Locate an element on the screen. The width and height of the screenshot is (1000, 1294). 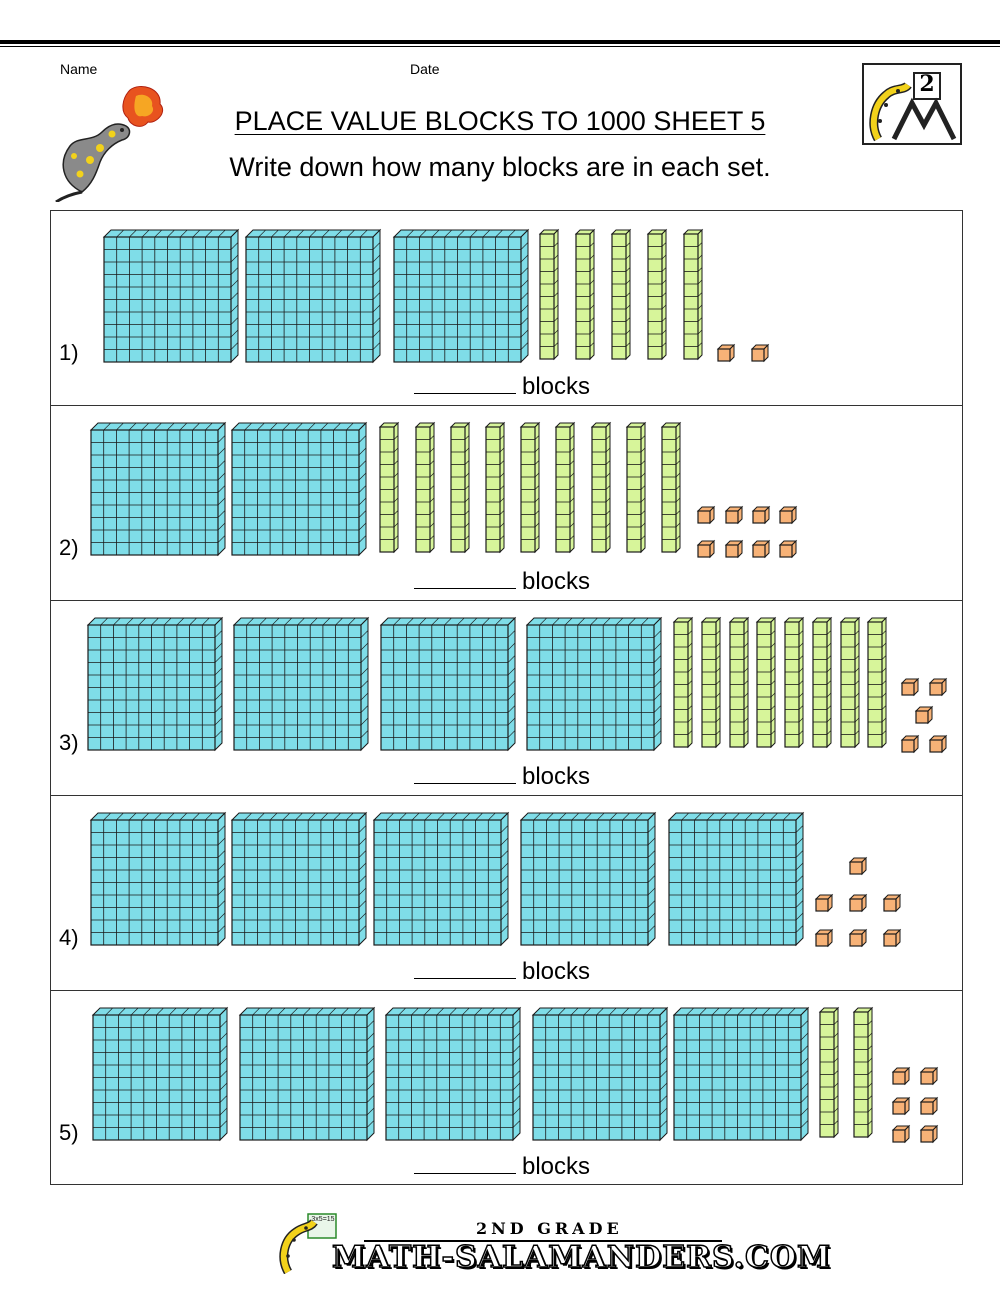
footer-rule is located at coordinates (543, 1241).